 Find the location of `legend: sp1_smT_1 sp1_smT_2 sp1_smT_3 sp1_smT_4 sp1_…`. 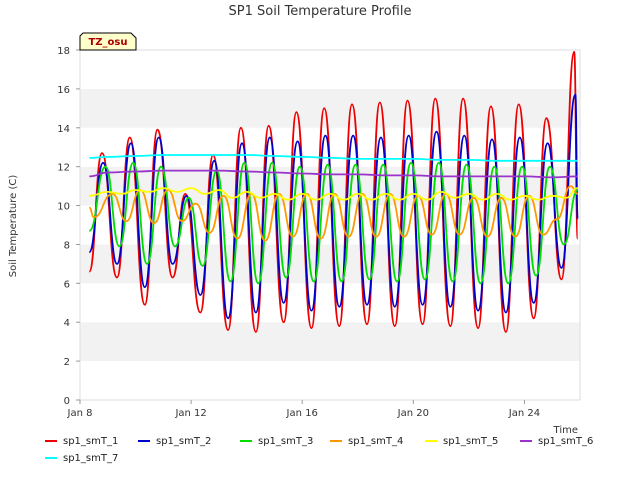

legend: sp1_smT_1 sp1_smT_2 sp1_smT_3 sp1_smT_4 sp1_… is located at coordinates (319, 450).